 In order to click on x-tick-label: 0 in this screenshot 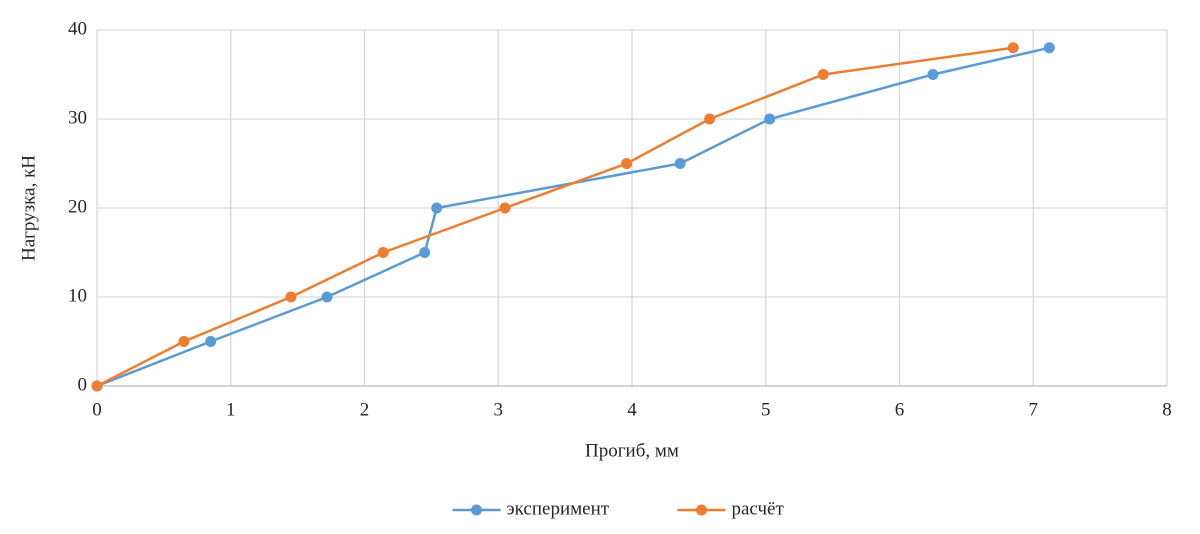, I will do `click(97, 409)`.